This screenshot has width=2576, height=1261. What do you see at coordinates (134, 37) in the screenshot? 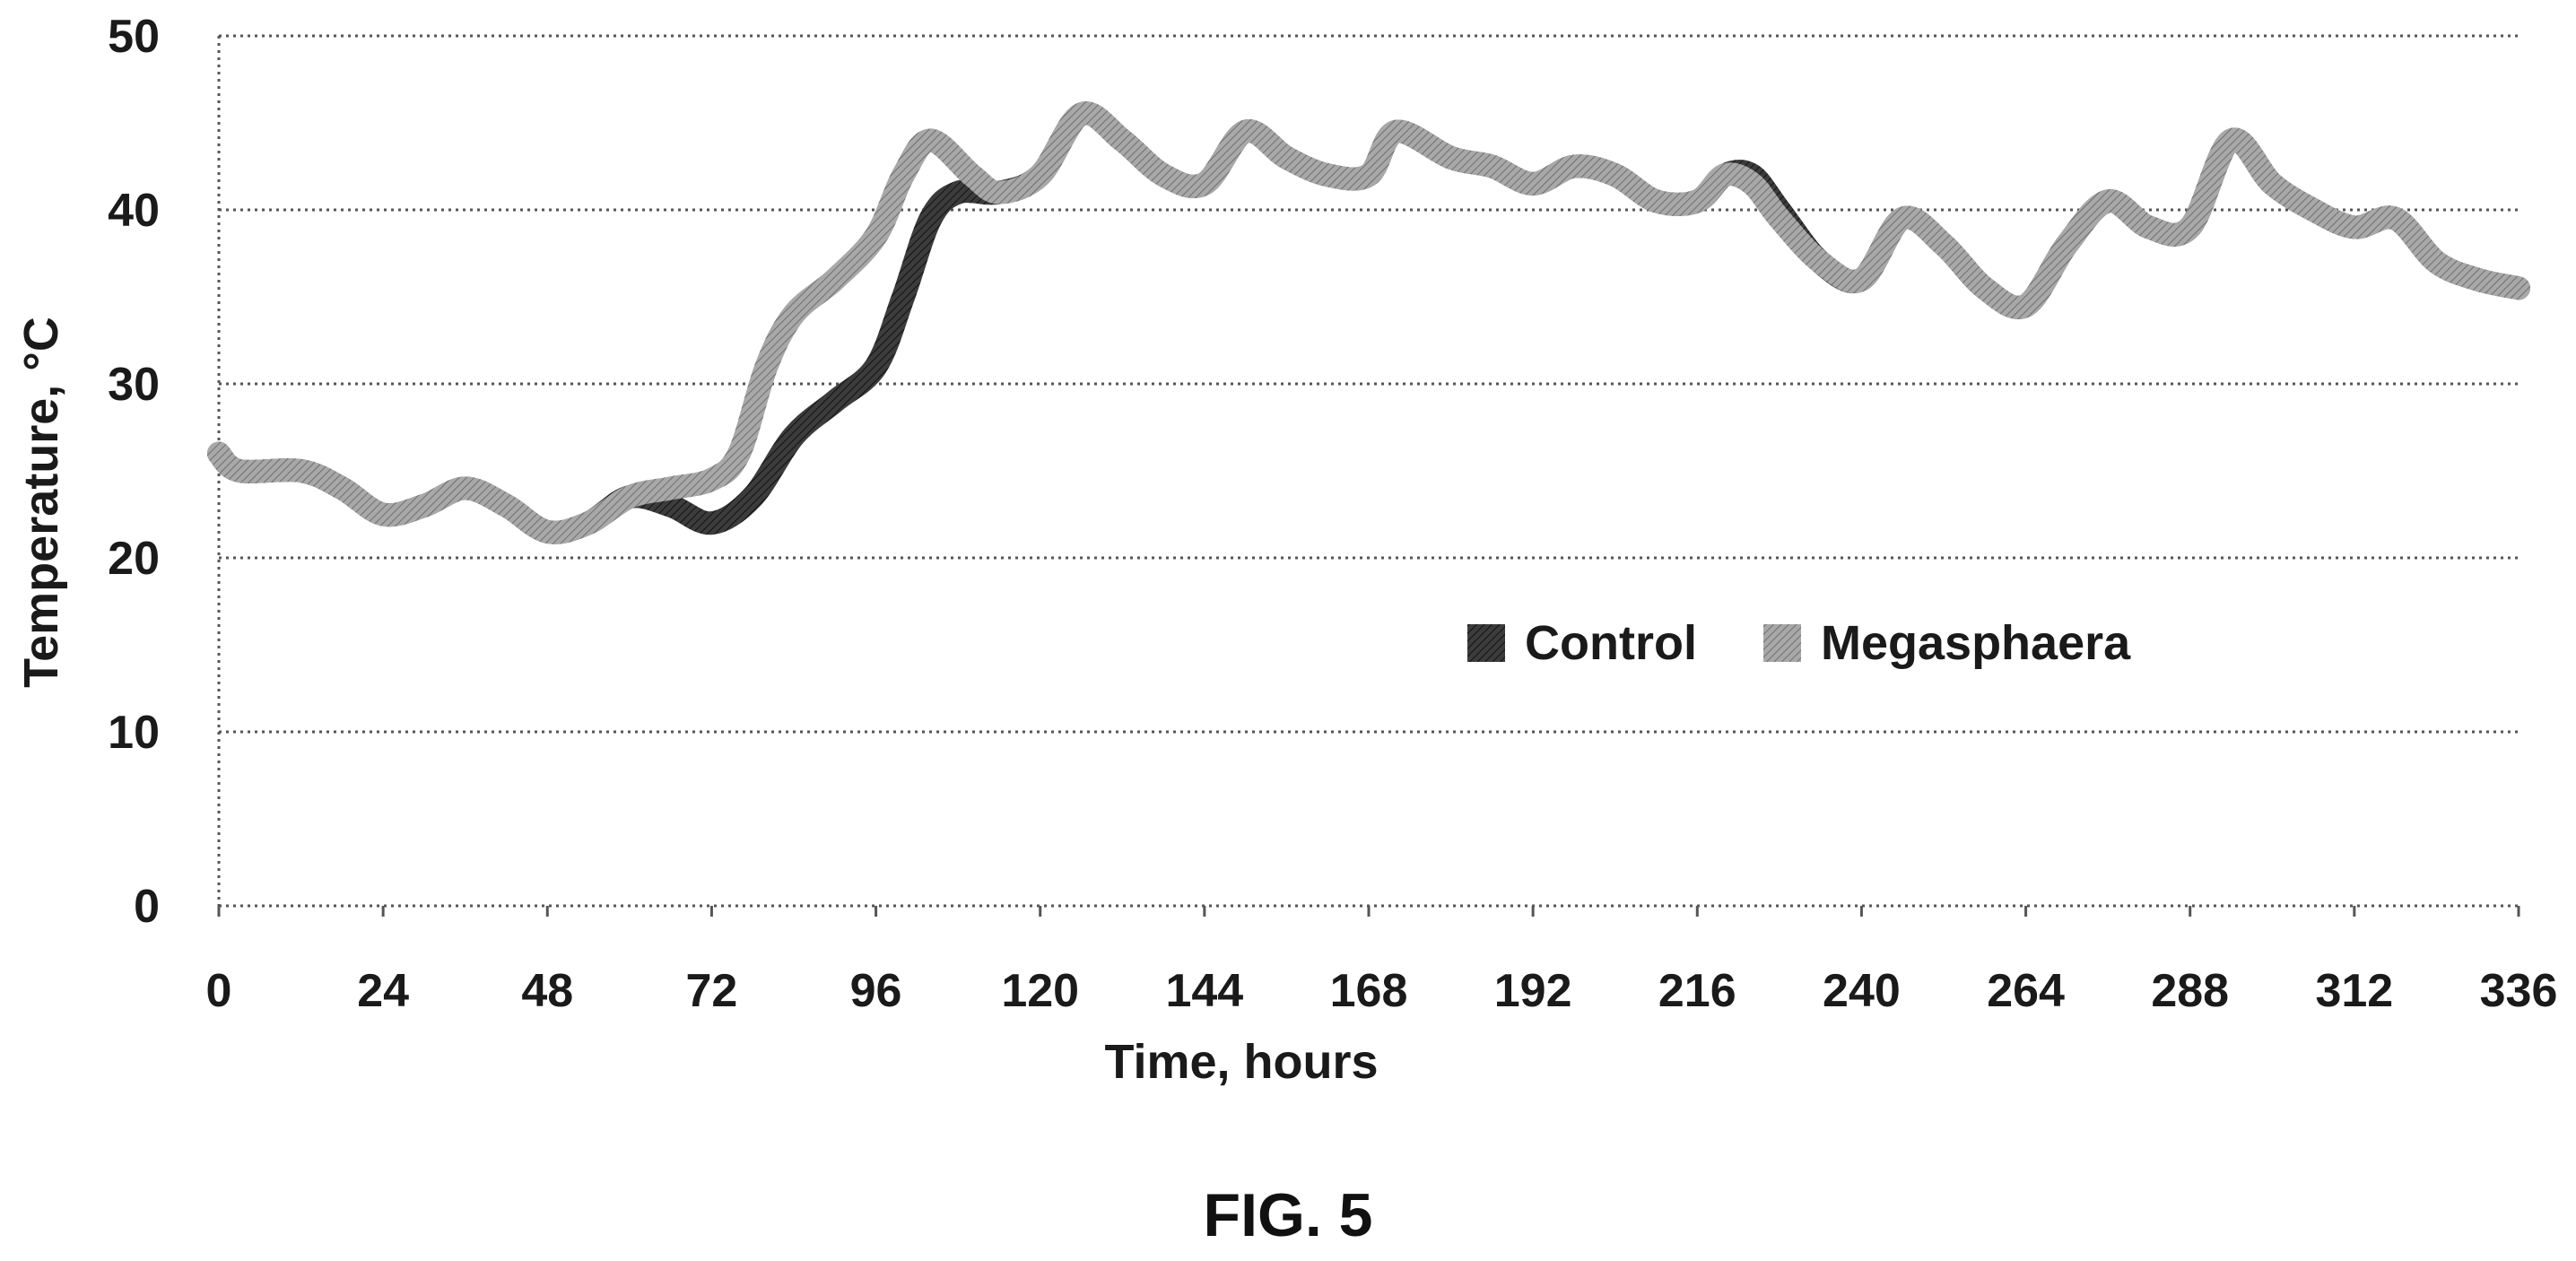
I see `y-tick-label: 50` at bounding box center [134, 37].